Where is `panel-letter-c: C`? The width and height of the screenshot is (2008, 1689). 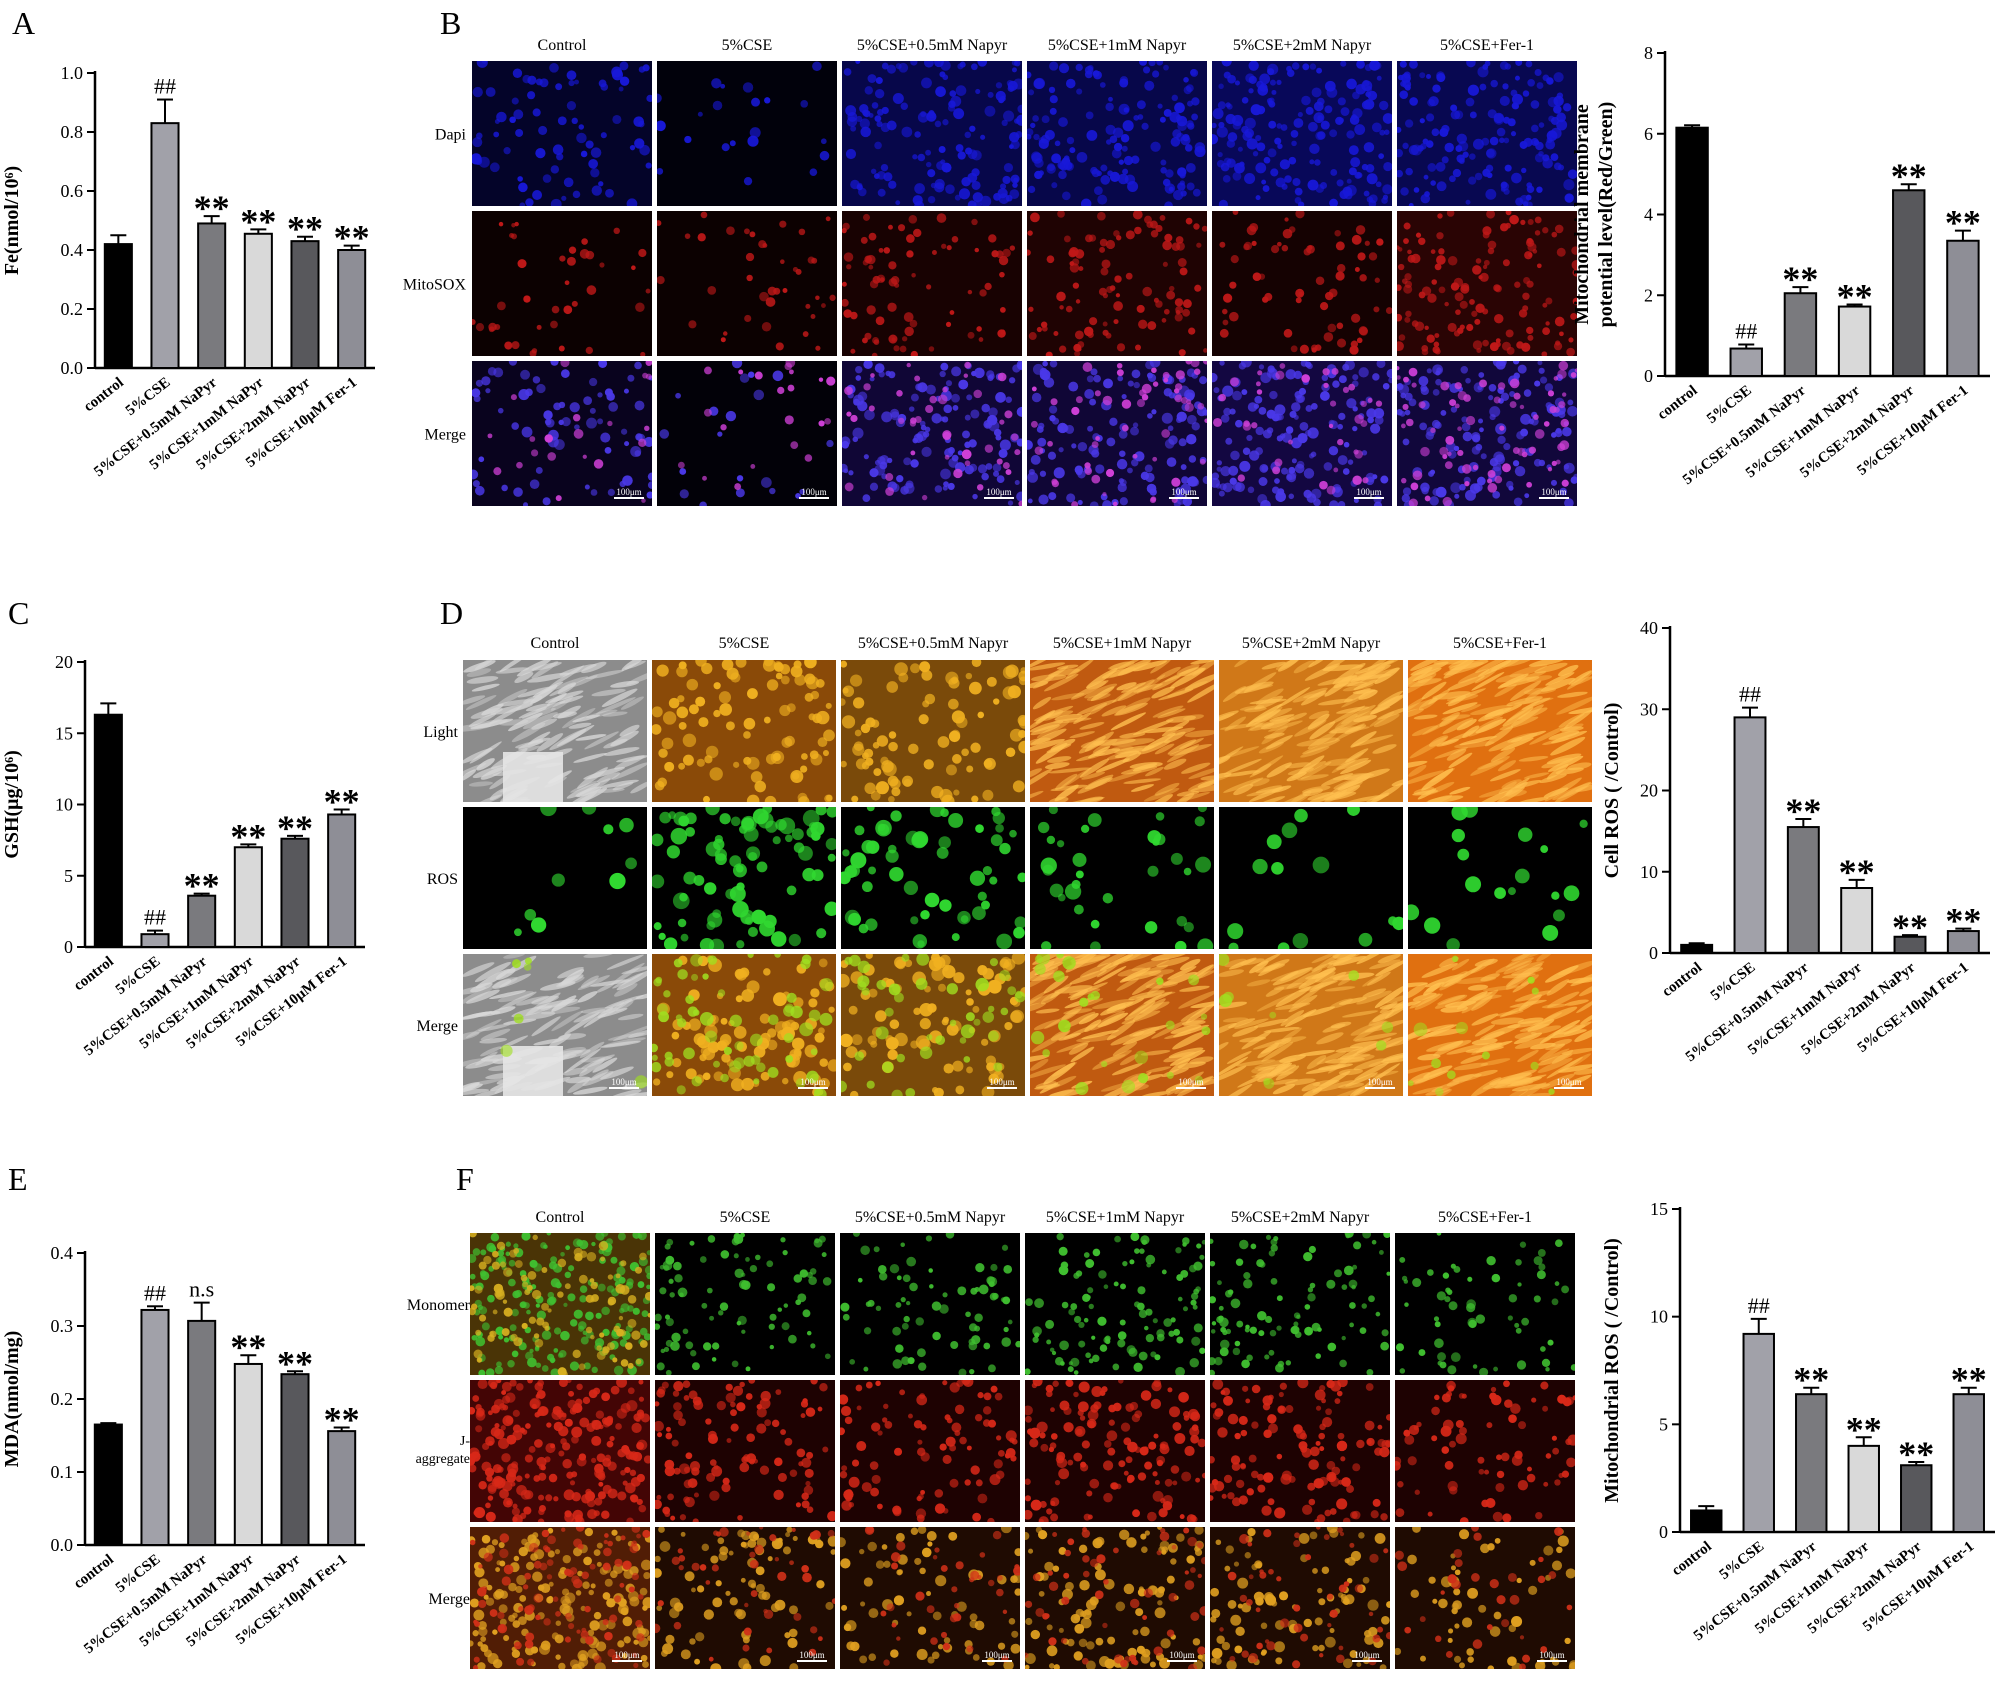 panel-letter-c: C is located at coordinates (18, 613).